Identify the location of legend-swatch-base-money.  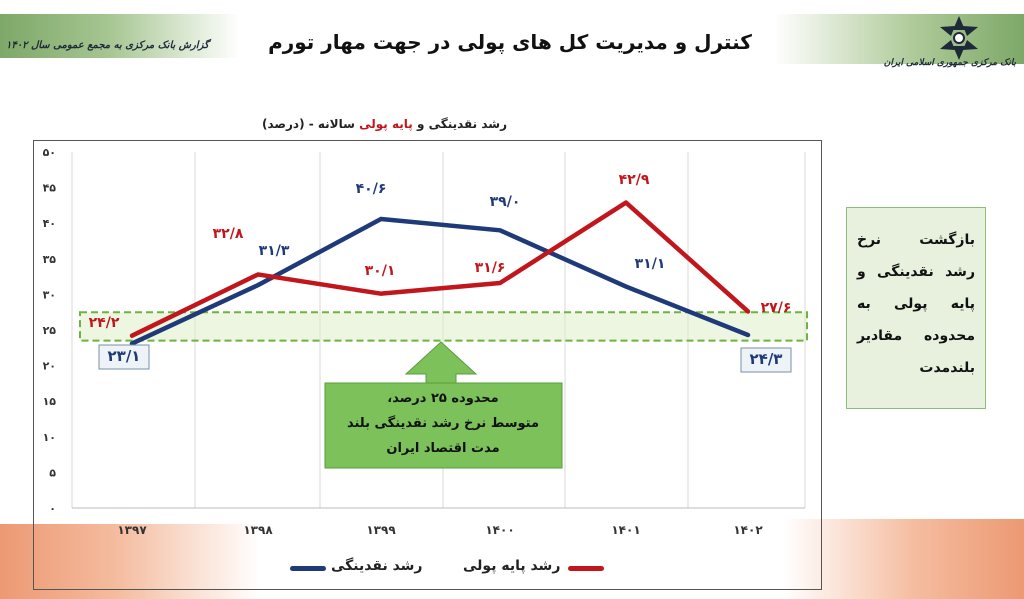
(586, 568).